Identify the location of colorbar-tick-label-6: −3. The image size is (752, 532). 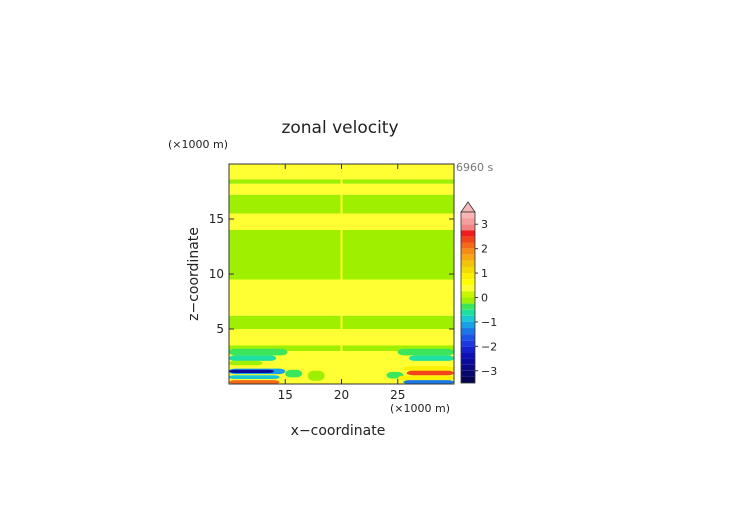
(489, 371).